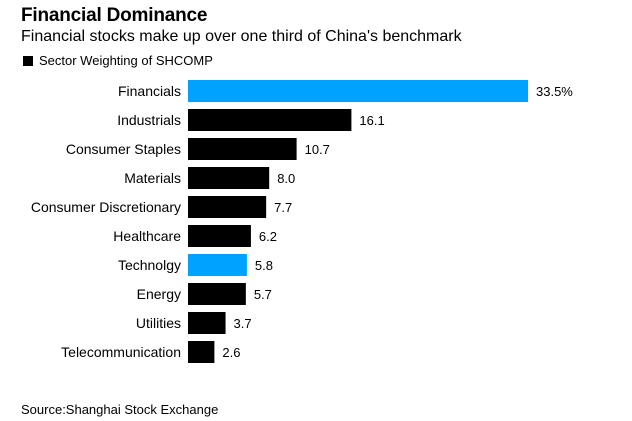 The image size is (632, 421). What do you see at coordinates (268, 236) in the screenshot?
I see `value-label-healthcare: 6.2` at bounding box center [268, 236].